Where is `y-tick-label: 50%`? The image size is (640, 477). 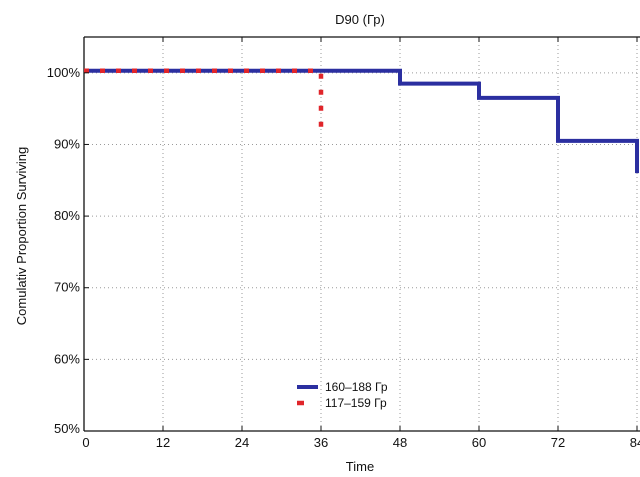 y-tick-label: 50% is located at coordinates (67, 428).